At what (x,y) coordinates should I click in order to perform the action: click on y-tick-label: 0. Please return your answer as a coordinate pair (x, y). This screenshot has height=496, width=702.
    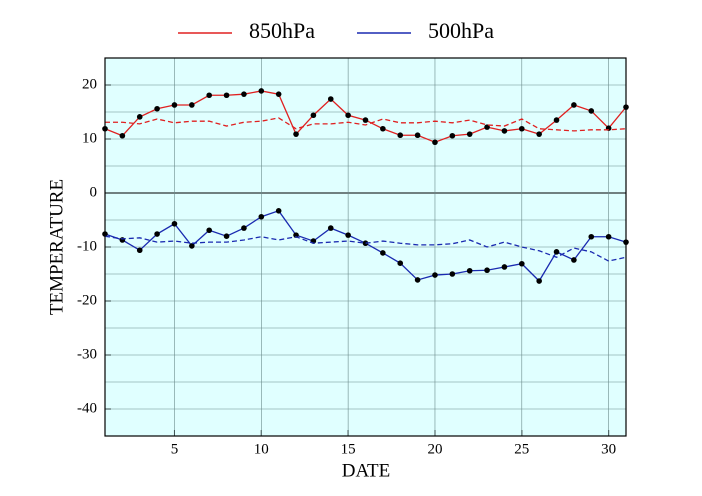
    Looking at the image, I should click on (94, 192).